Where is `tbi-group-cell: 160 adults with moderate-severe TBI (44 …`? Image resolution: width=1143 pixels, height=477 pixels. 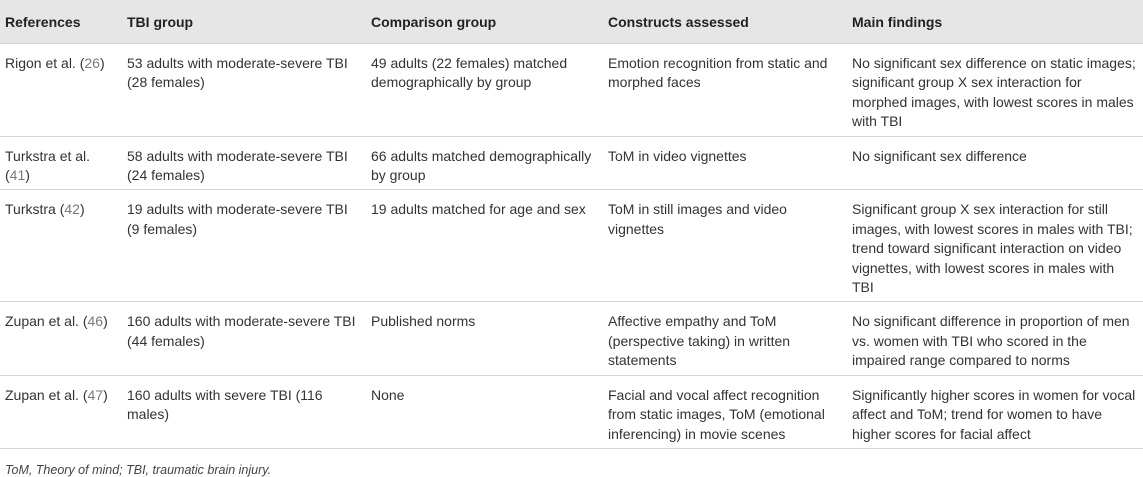 tbi-group-cell: 160 adults with moderate-severe TBI (44 … is located at coordinates (244, 338).